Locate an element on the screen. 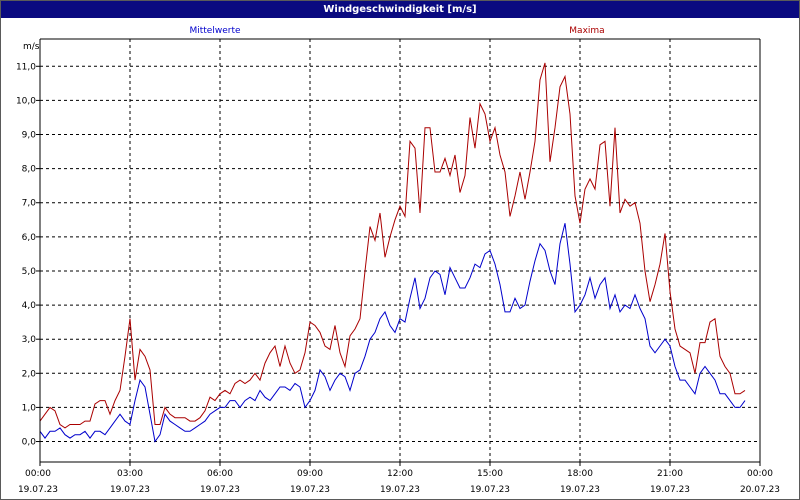 This screenshot has height=500, width=800. y-tick-label: 6,0 is located at coordinates (29, 238).